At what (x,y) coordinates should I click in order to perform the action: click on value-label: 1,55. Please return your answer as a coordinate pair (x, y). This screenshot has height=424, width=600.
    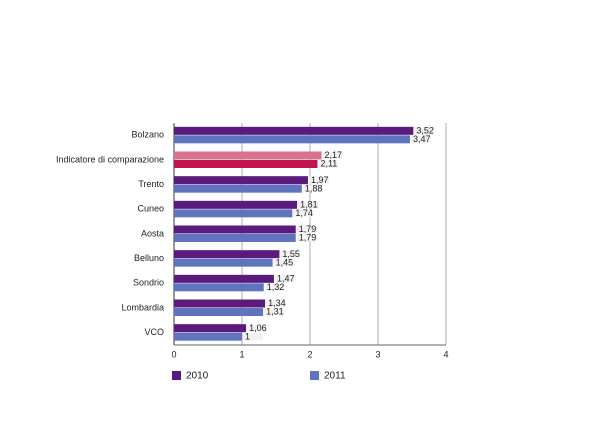
    Looking at the image, I should click on (291, 254).